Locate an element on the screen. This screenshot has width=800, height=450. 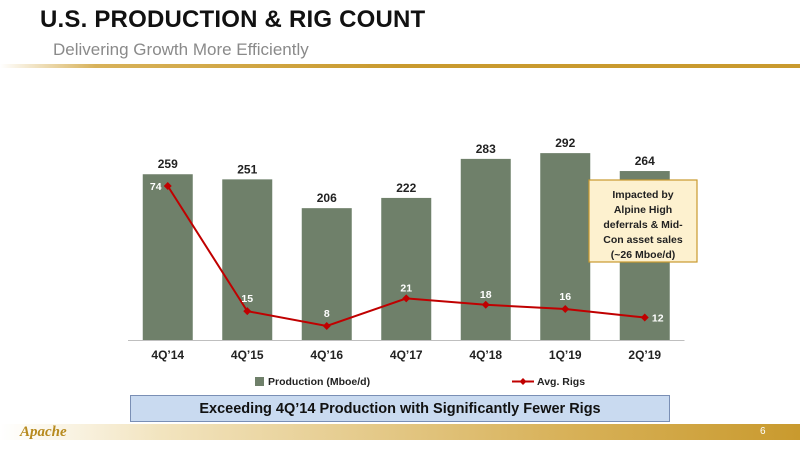
callout-text-line: Alpine High is located at coordinates (643, 210).